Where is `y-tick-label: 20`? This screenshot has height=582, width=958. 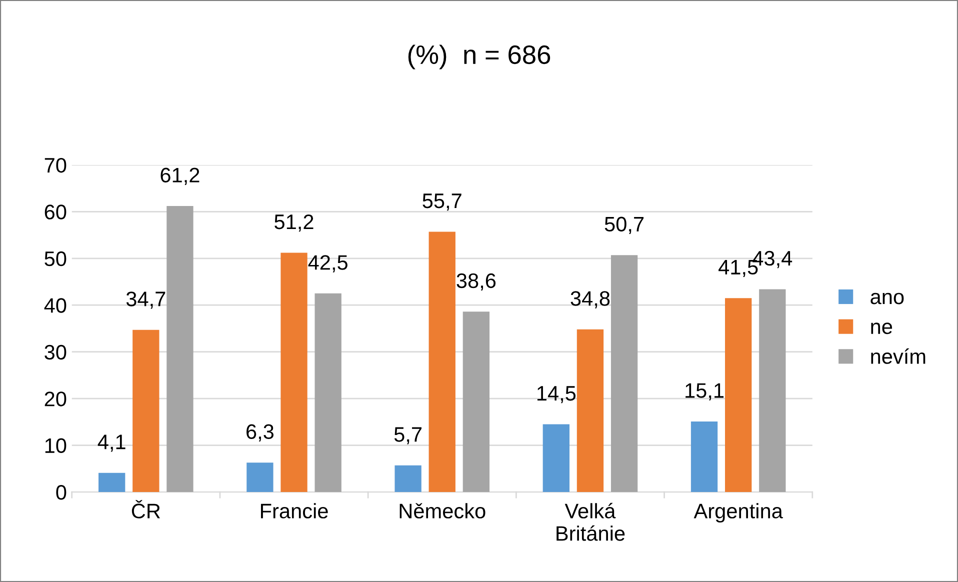 y-tick-label: 20 is located at coordinates (55, 399).